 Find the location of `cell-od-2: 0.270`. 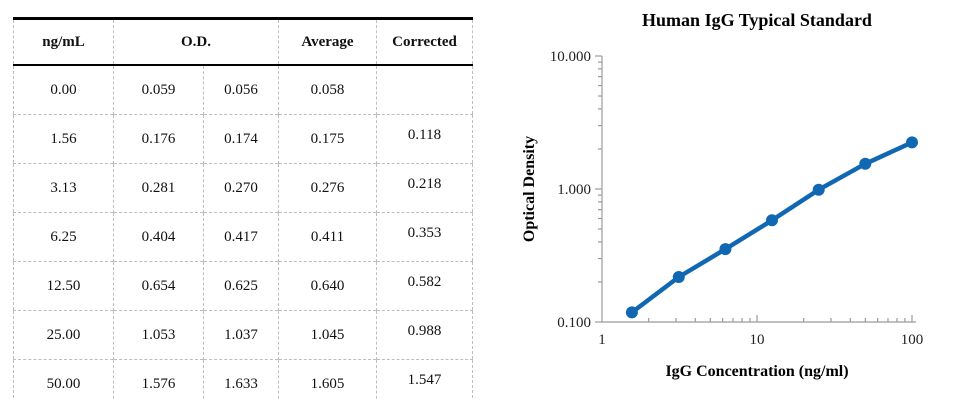

cell-od-2: 0.270 is located at coordinates (241, 188).